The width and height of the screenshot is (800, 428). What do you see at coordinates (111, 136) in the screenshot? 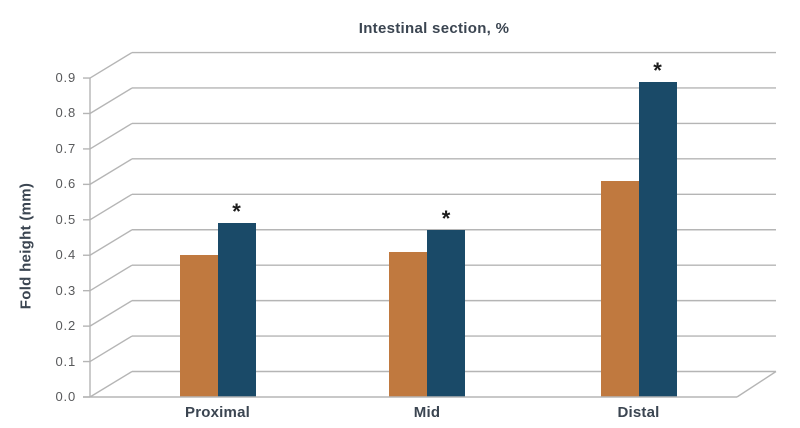
I see `gridline-diagonal-0.7` at bounding box center [111, 136].